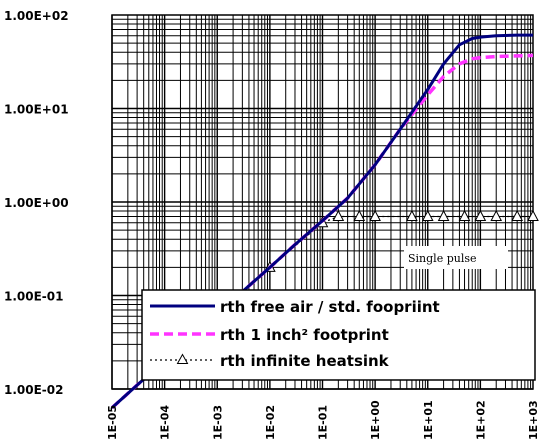 This screenshot has width=540, height=444. What do you see at coordinates (375, 420) in the screenshot?
I see `x-tick-label: 1E+00` at bounding box center [375, 420].